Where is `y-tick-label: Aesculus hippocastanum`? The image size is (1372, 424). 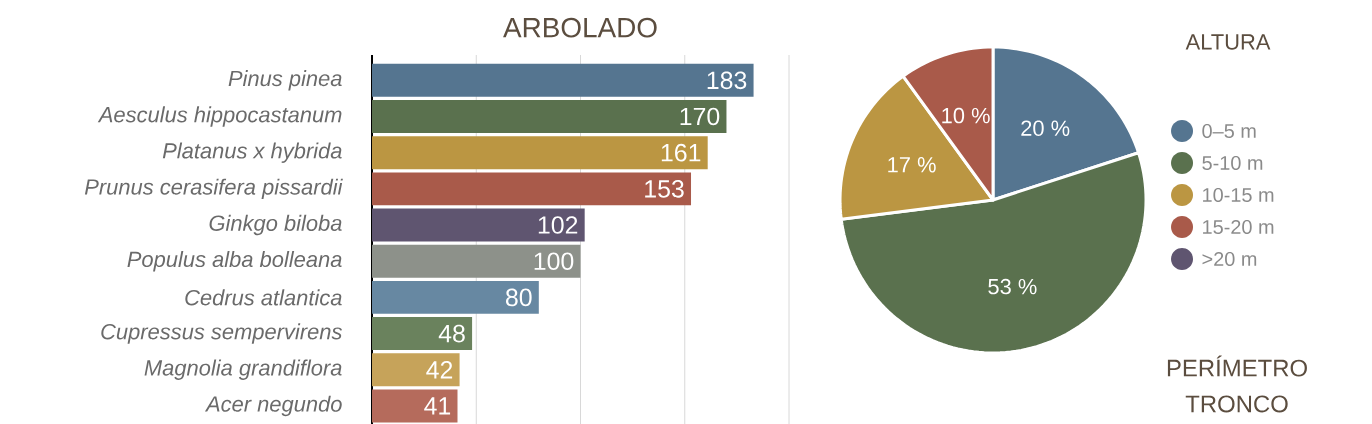
y-tick-label: Aesculus hippocastanum is located at coordinates (219, 116).